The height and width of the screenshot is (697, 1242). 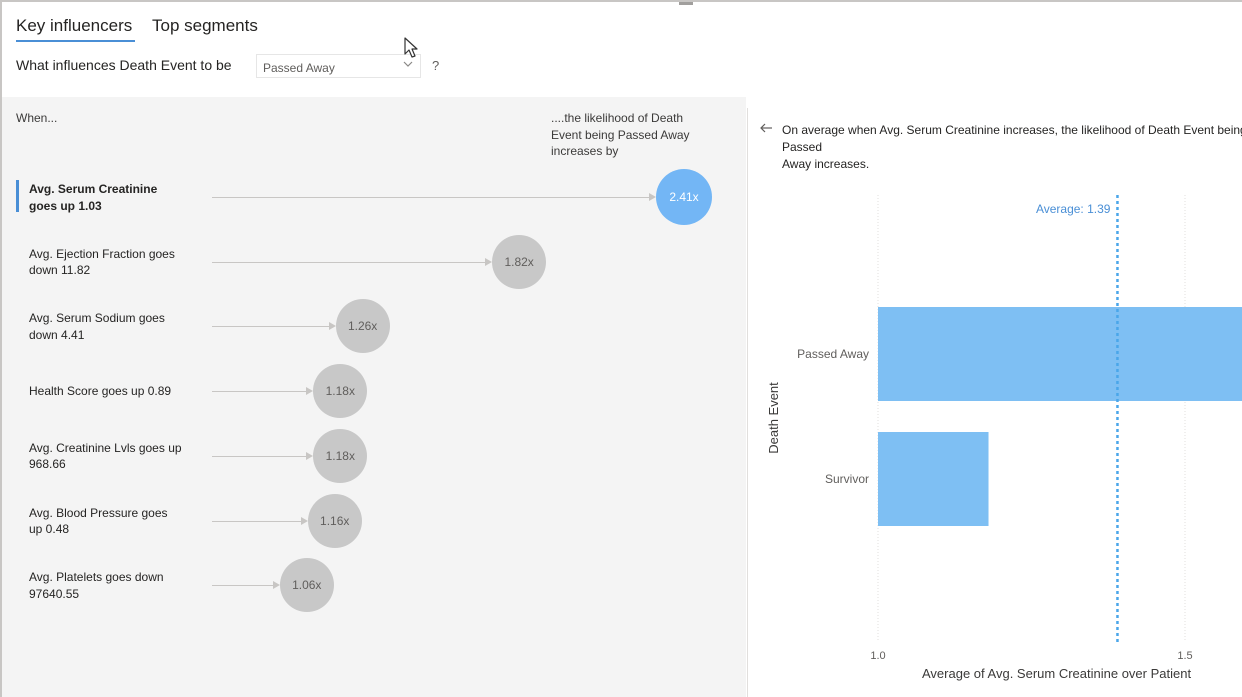 I want to click on influencer-label-line-1: Health Score goes up 0.89, so click(x=100, y=391).